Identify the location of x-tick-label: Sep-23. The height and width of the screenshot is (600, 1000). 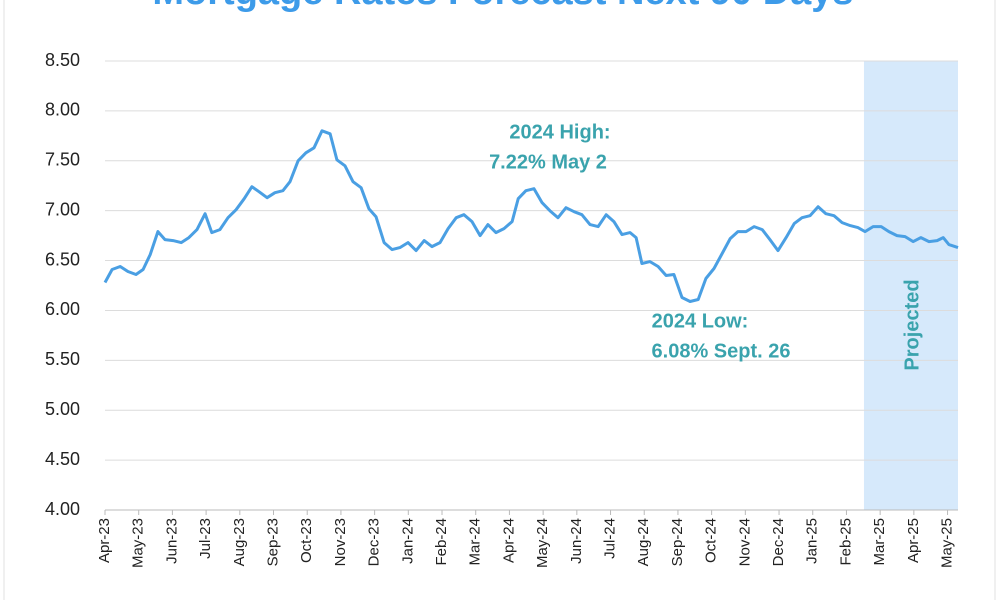
(272, 542).